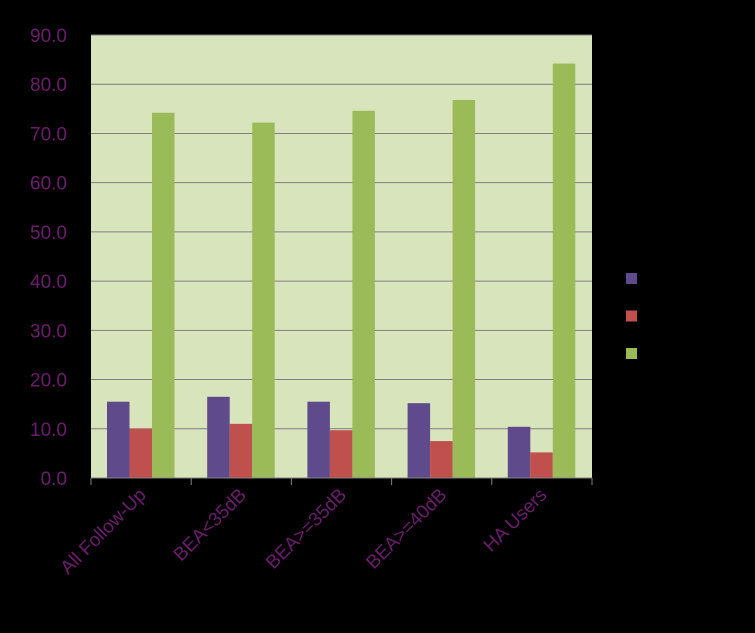  Describe the element at coordinates (48, 36) in the screenshot. I see `y-tick-label: 90.0` at that location.